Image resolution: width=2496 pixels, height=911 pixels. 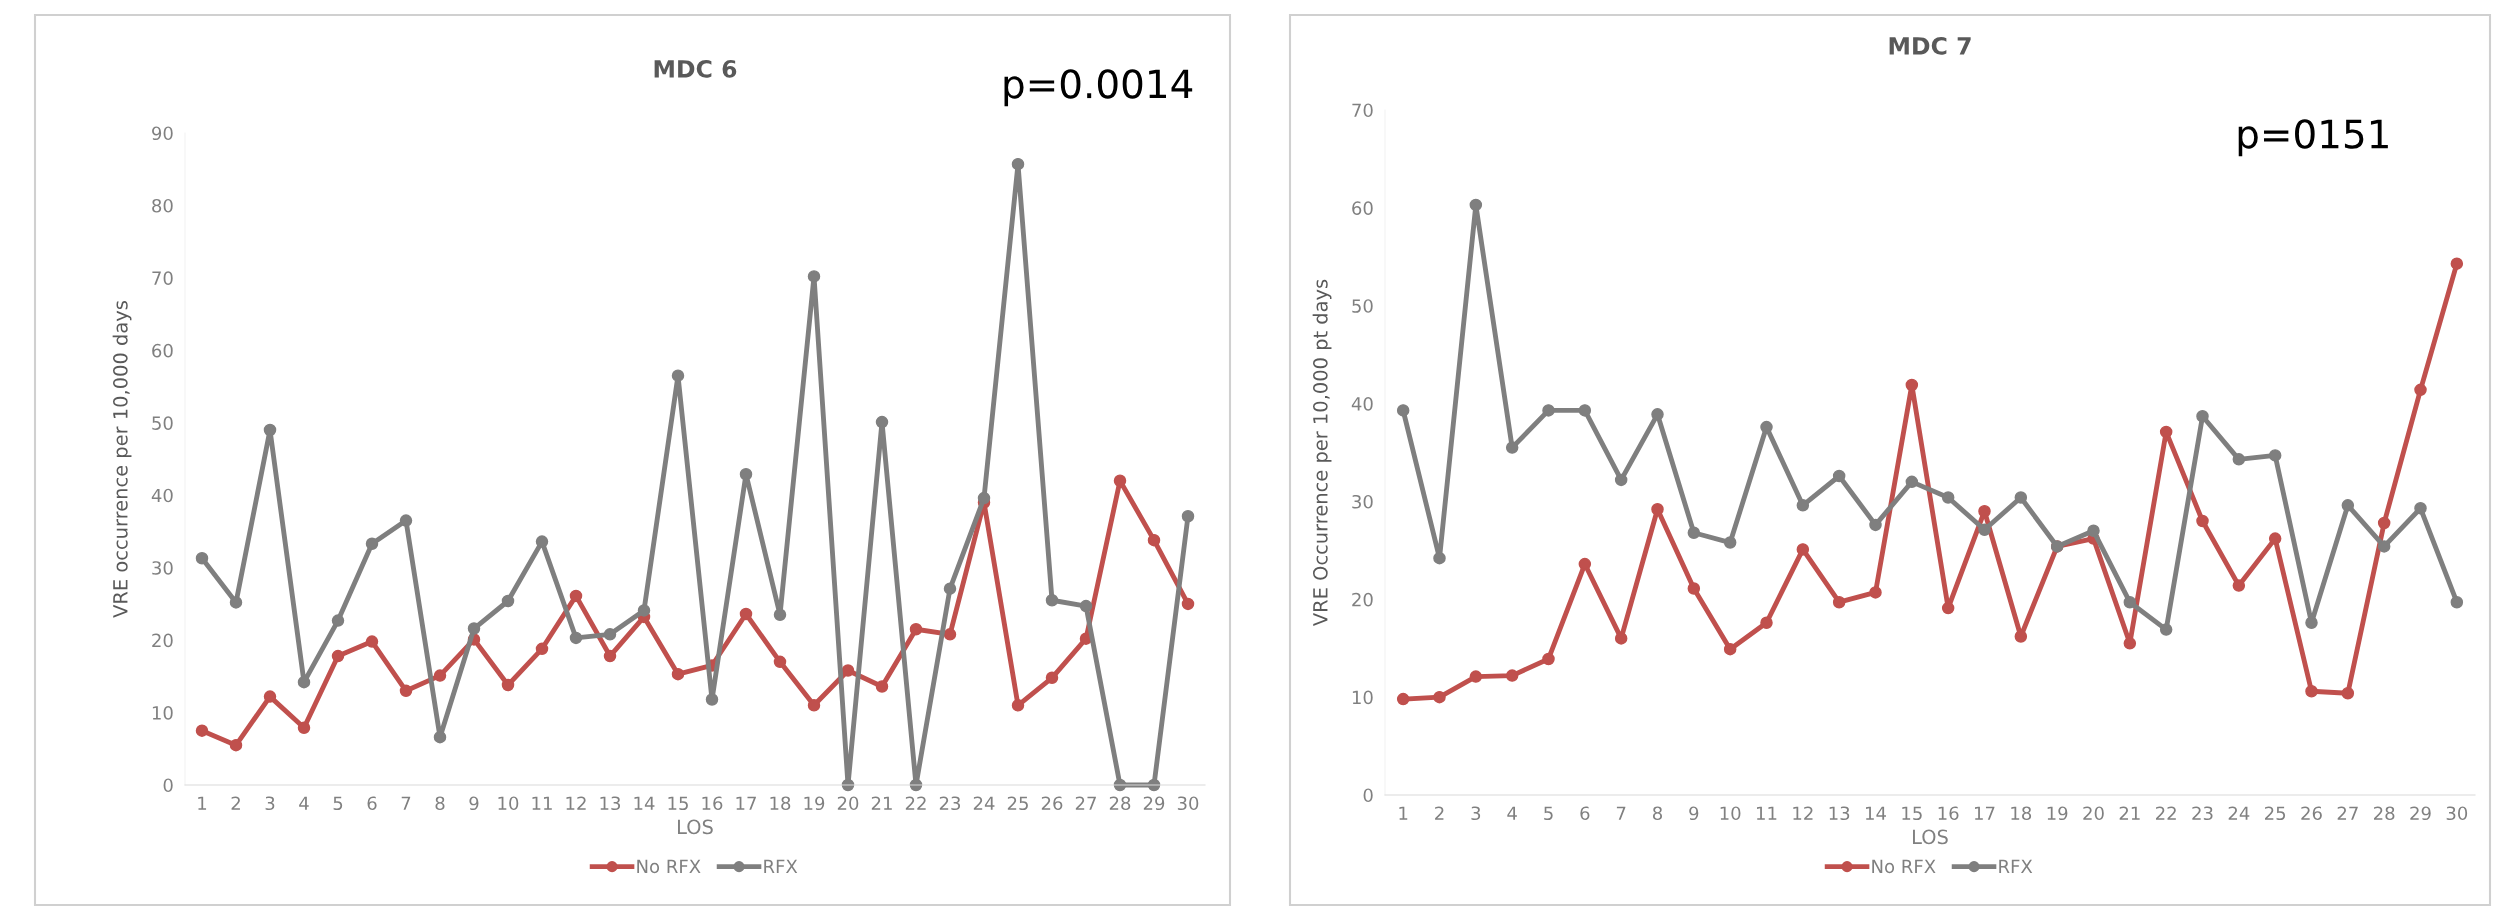 I want to click on x-tick-label: 26, so click(x=2311, y=813).